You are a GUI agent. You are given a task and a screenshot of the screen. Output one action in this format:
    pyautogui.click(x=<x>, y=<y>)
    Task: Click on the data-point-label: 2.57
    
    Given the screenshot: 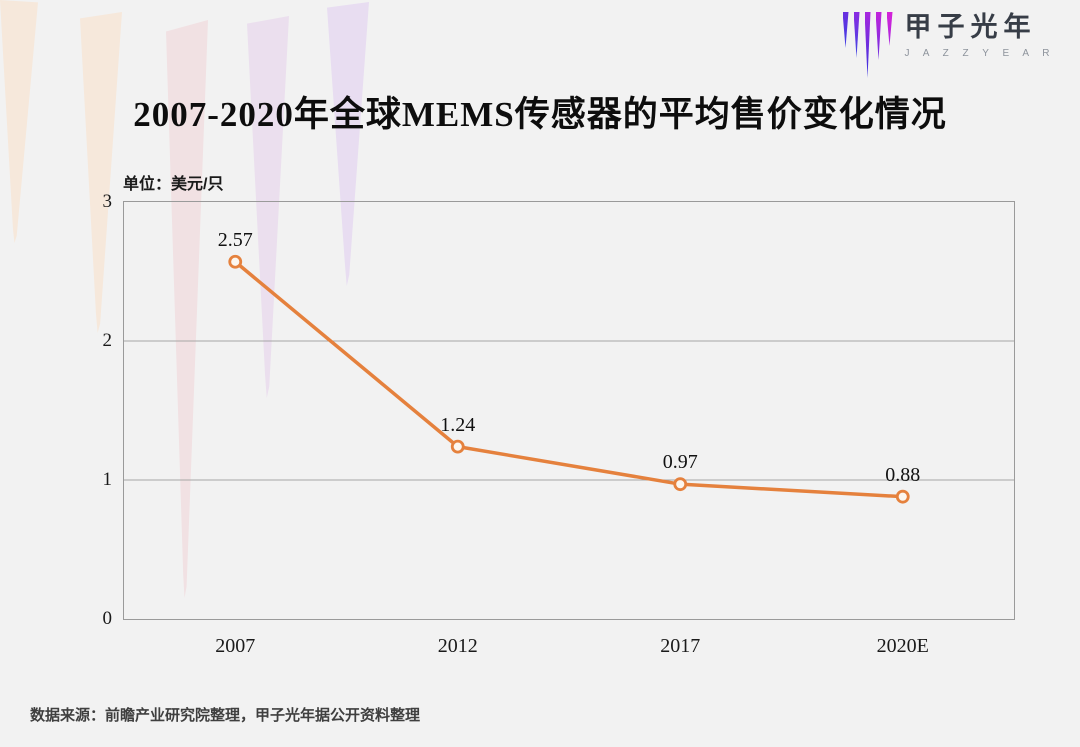 What is the action you would take?
    pyautogui.click(x=235, y=239)
    